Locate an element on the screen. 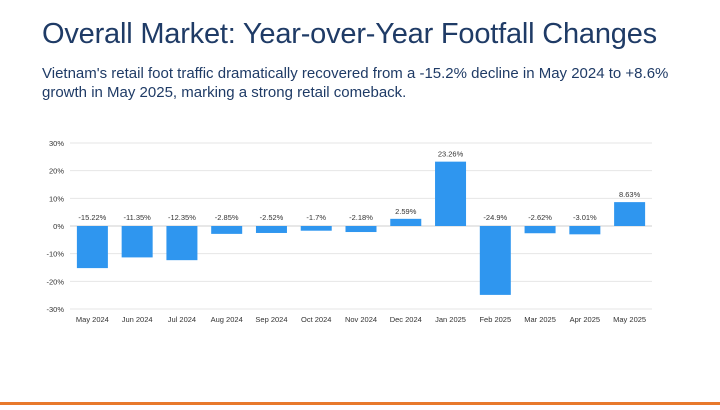 This screenshot has width=720, height=410. data-label: -12.35% is located at coordinates (182, 217).